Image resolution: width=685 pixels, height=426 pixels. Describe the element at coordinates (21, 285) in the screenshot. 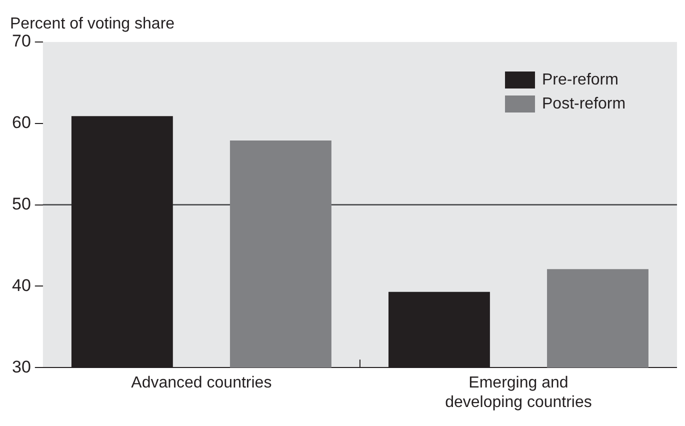

I see `y-tick-label: 40` at that location.